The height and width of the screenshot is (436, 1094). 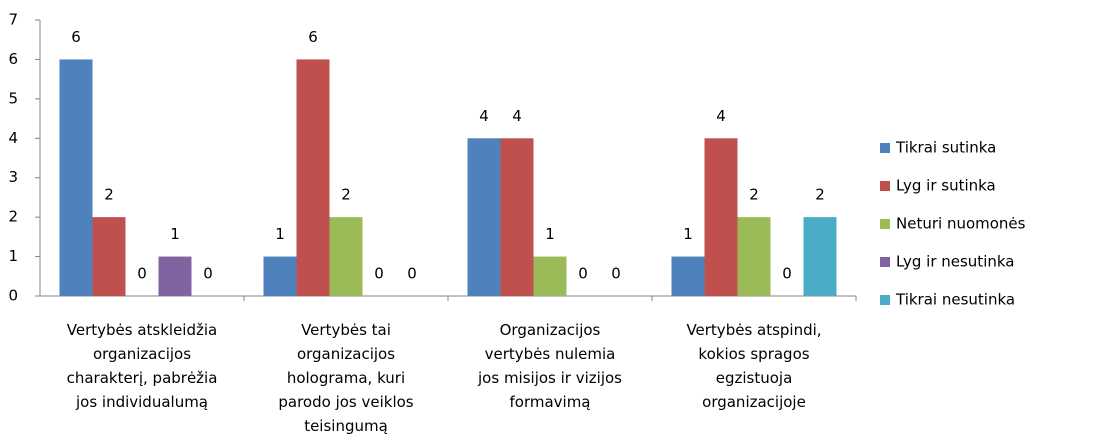 What do you see at coordinates (961, 224) in the screenshot?
I see `legend-label: Neturi nuomonės` at bounding box center [961, 224].